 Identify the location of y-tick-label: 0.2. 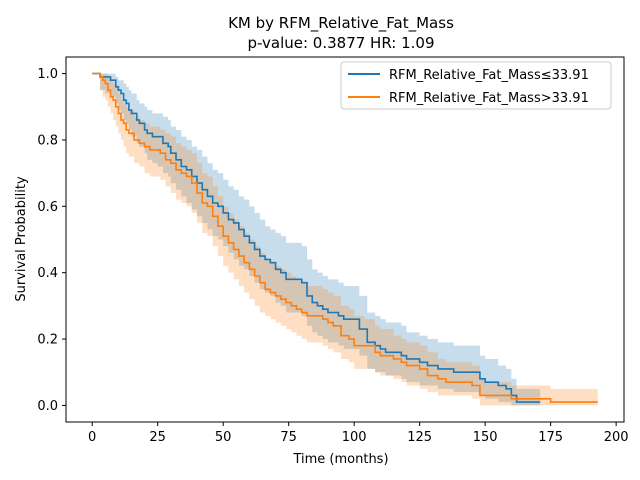
(47, 340).